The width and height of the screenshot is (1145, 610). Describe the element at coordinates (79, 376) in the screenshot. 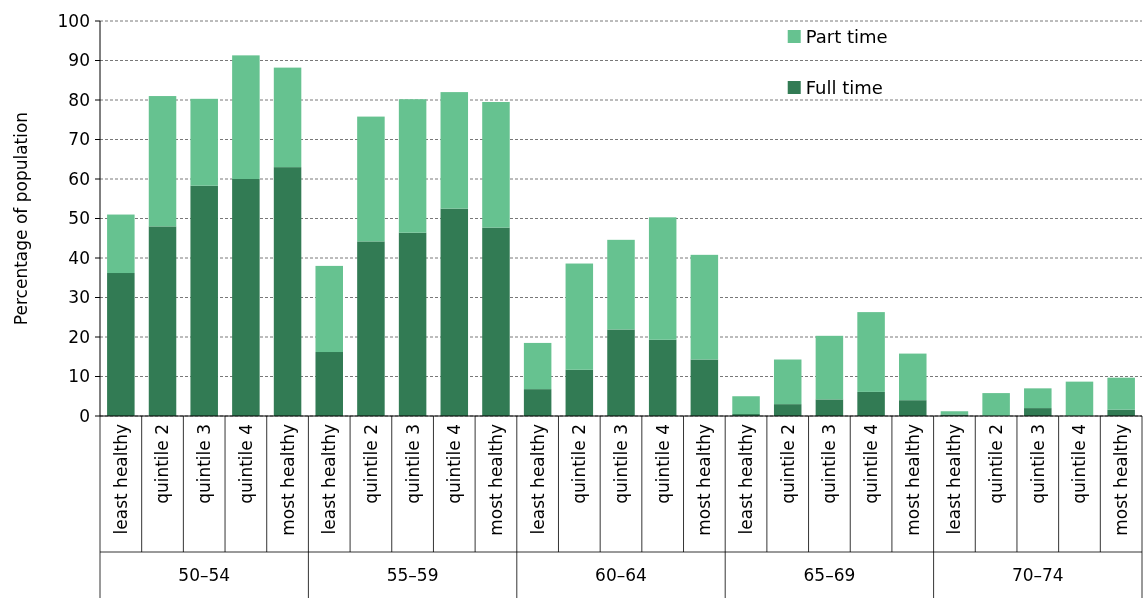

I see `y-tick-label: 10` at that location.